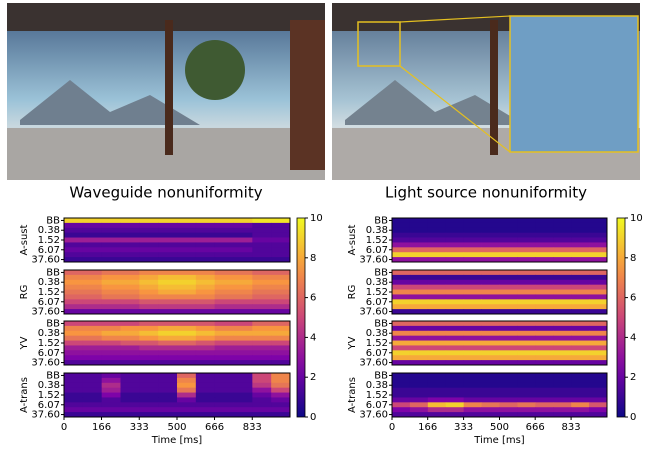 The width and height of the screenshot is (647, 453). I want to click on colorbar-tick-label: 4, so click(633, 337).